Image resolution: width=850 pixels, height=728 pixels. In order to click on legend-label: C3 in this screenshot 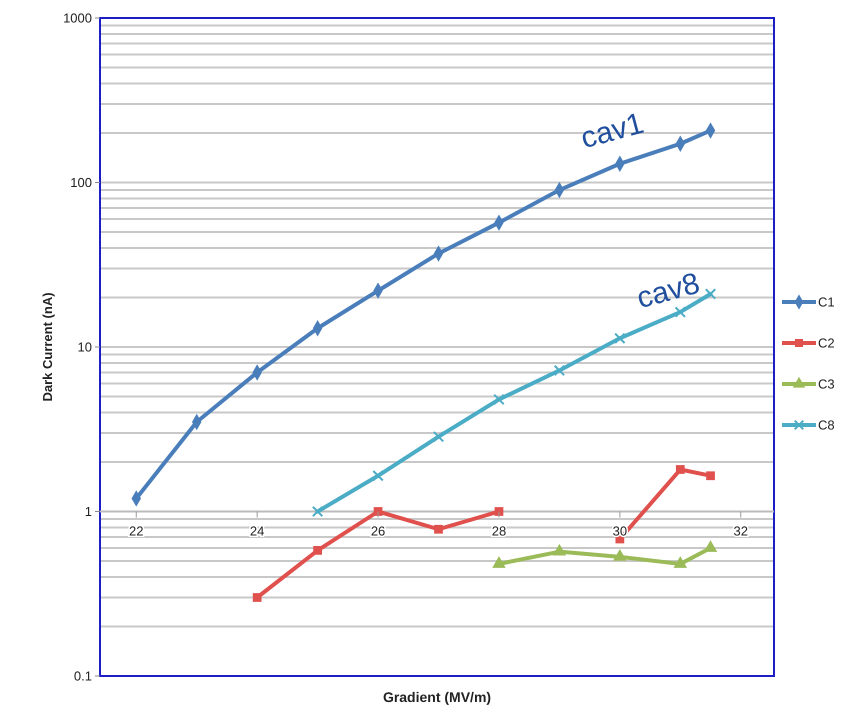, I will do `click(826, 384)`.